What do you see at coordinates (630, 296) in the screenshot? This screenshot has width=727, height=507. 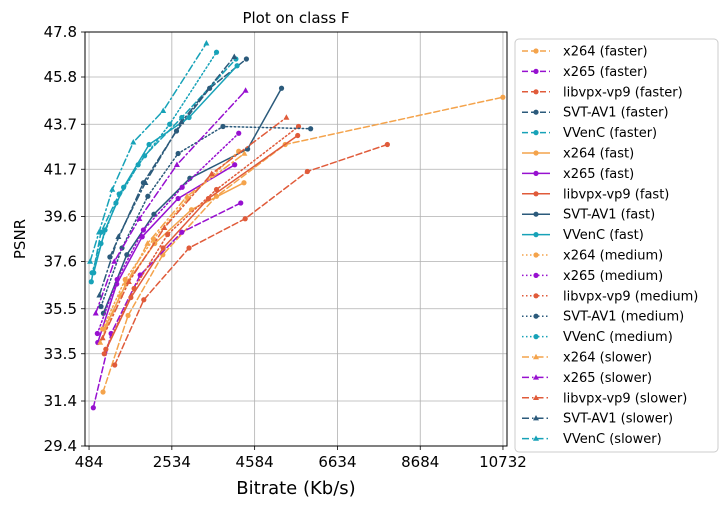 I see `legend-label: libvpx-vp9 (medium)` at bounding box center [630, 296].